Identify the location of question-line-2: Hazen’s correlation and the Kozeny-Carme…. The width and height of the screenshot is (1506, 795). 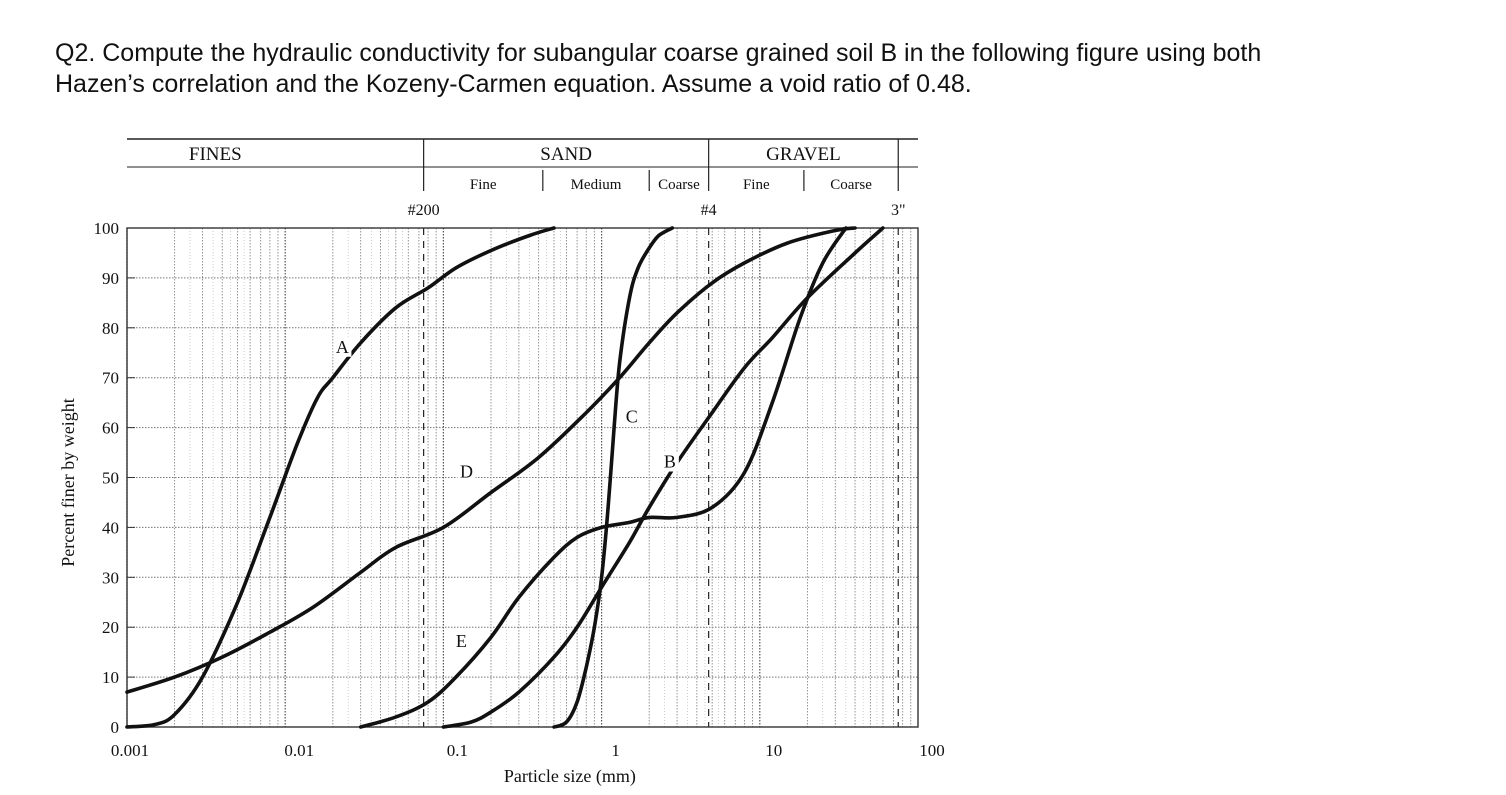
(513, 84).